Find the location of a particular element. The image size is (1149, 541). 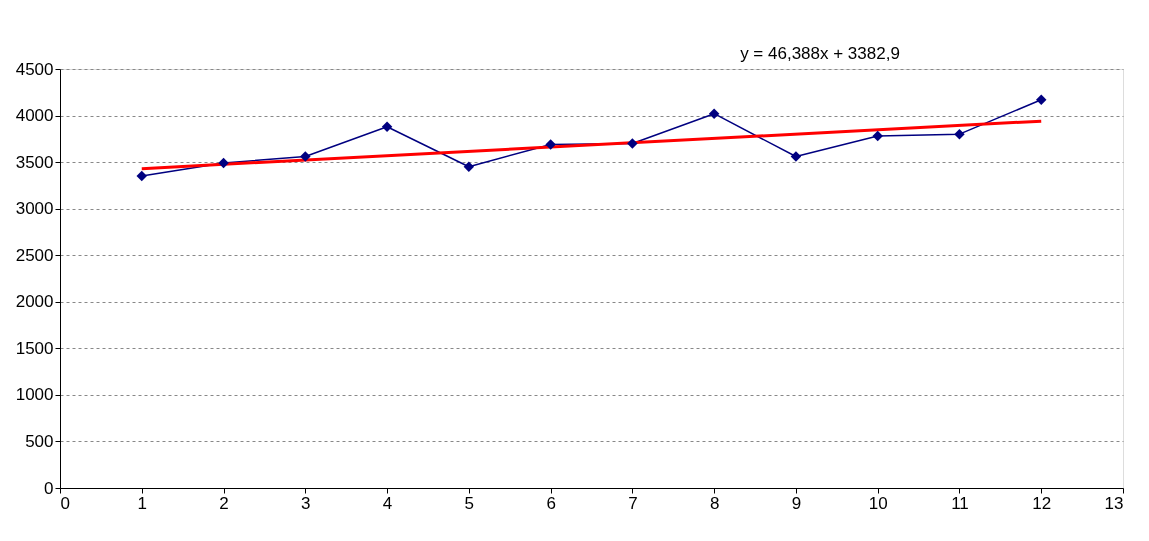

y-tick-label: 3000 is located at coordinates (34, 209).